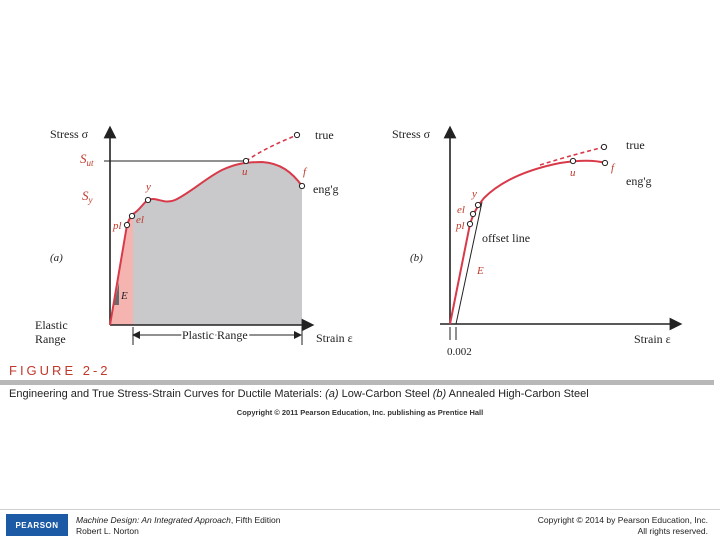 The width and height of the screenshot is (720, 540). What do you see at coordinates (117, 226) in the screenshot?
I see `point-a-pl-label: pl` at bounding box center [117, 226].